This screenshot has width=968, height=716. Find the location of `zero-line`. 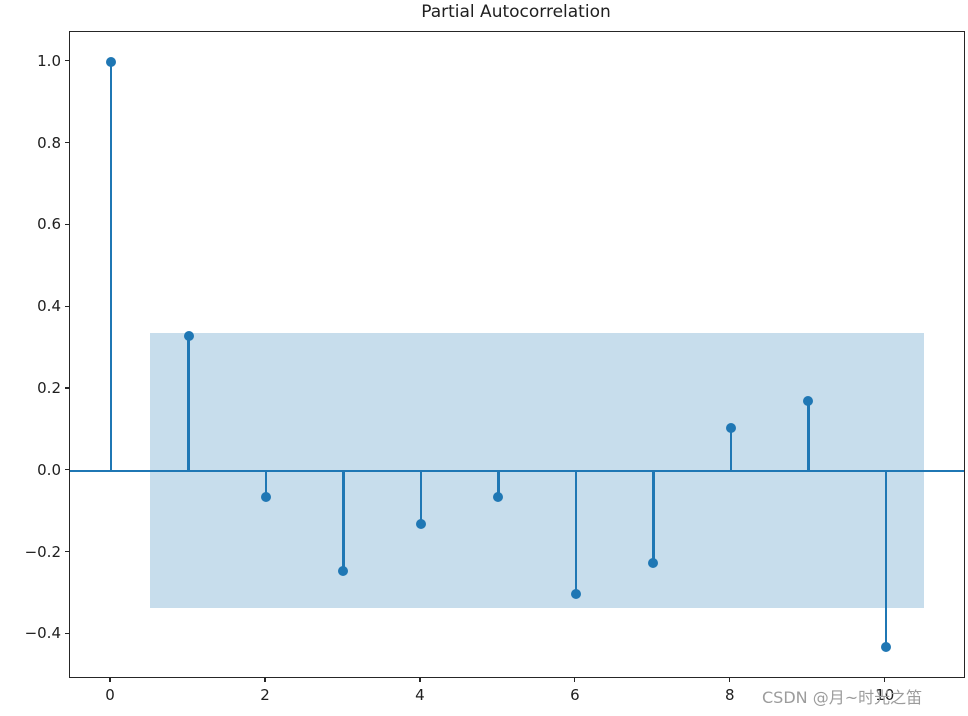

zero-line is located at coordinates (517, 470).